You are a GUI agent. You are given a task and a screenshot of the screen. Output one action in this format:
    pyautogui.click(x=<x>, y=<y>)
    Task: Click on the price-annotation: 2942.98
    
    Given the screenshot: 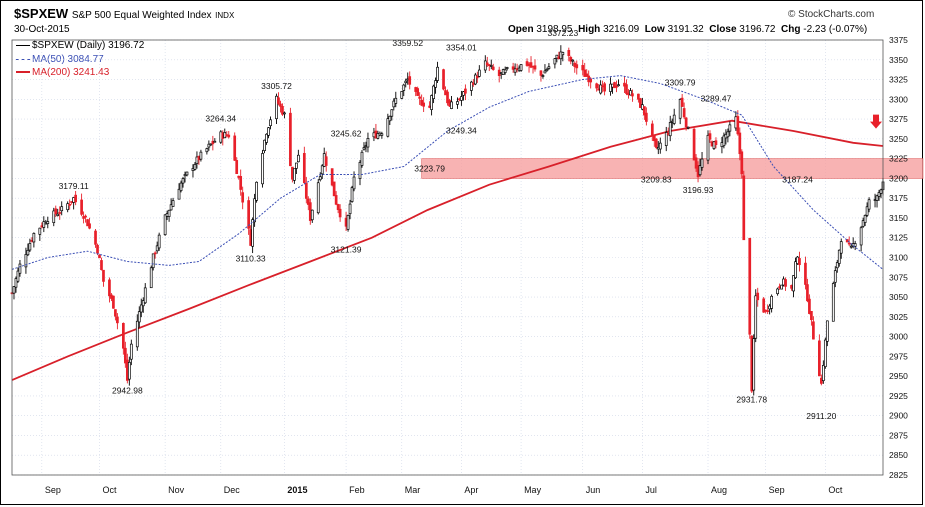 What is the action you would take?
    pyautogui.click(x=127, y=391)
    